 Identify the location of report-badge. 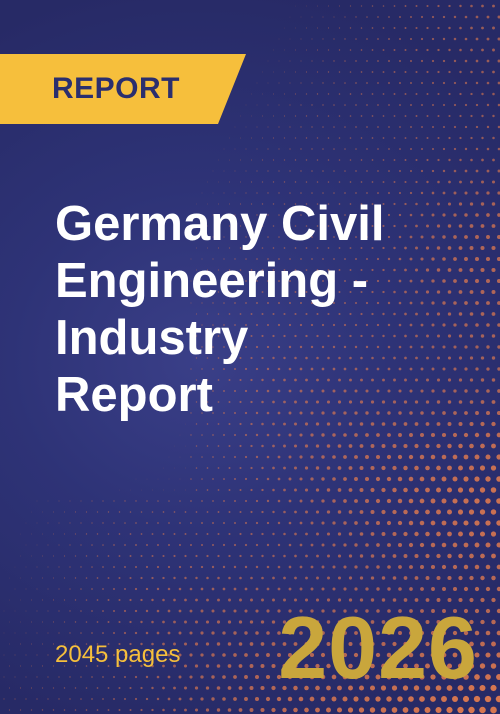
(123, 89).